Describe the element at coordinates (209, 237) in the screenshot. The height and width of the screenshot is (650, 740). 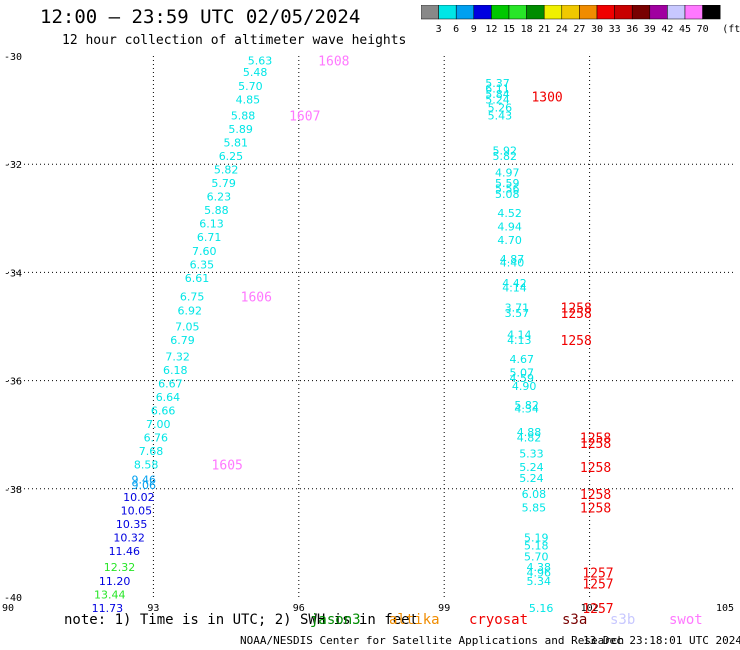
I see `wave-height-label: 6.71` at that location.